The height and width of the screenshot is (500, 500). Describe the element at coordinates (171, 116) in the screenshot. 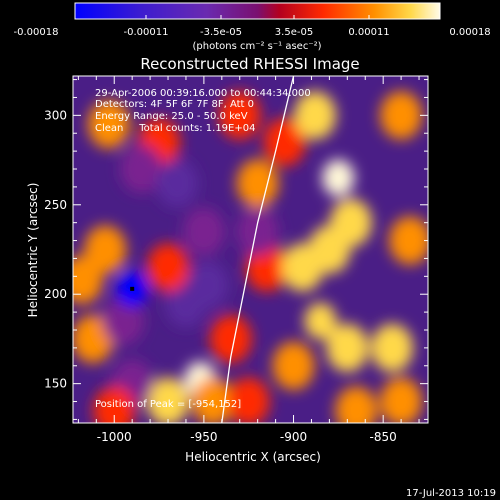

I see `annotation-energy: Energy Range: 25.0 - 50.0 keV` at that location.